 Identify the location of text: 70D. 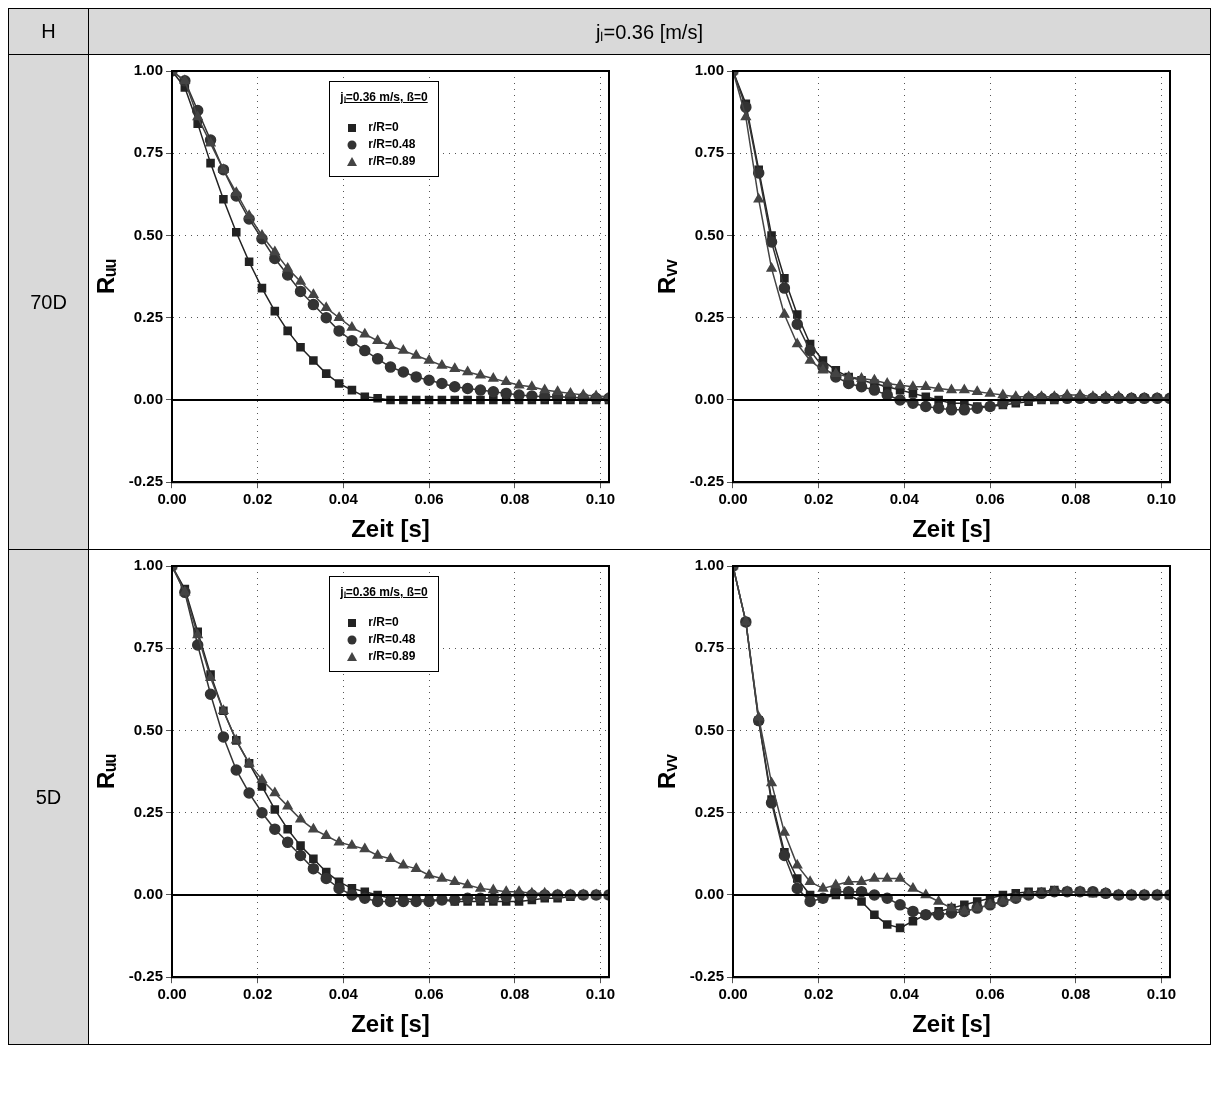
(48, 302).